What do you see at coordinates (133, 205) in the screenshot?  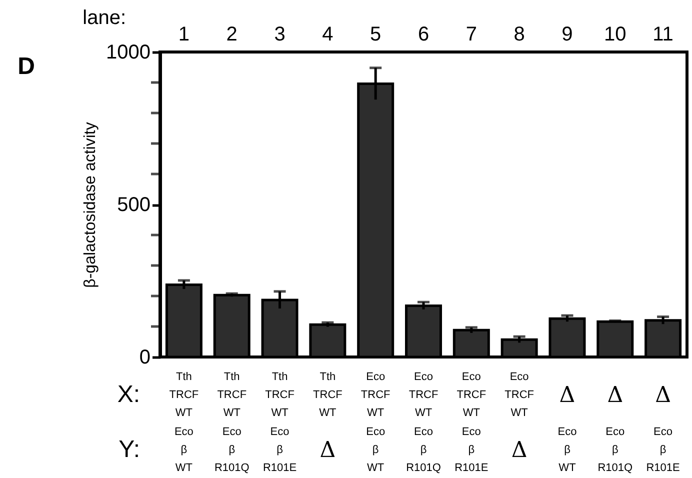 I see `y-tick-label: 500` at bounding box center [133, 205].